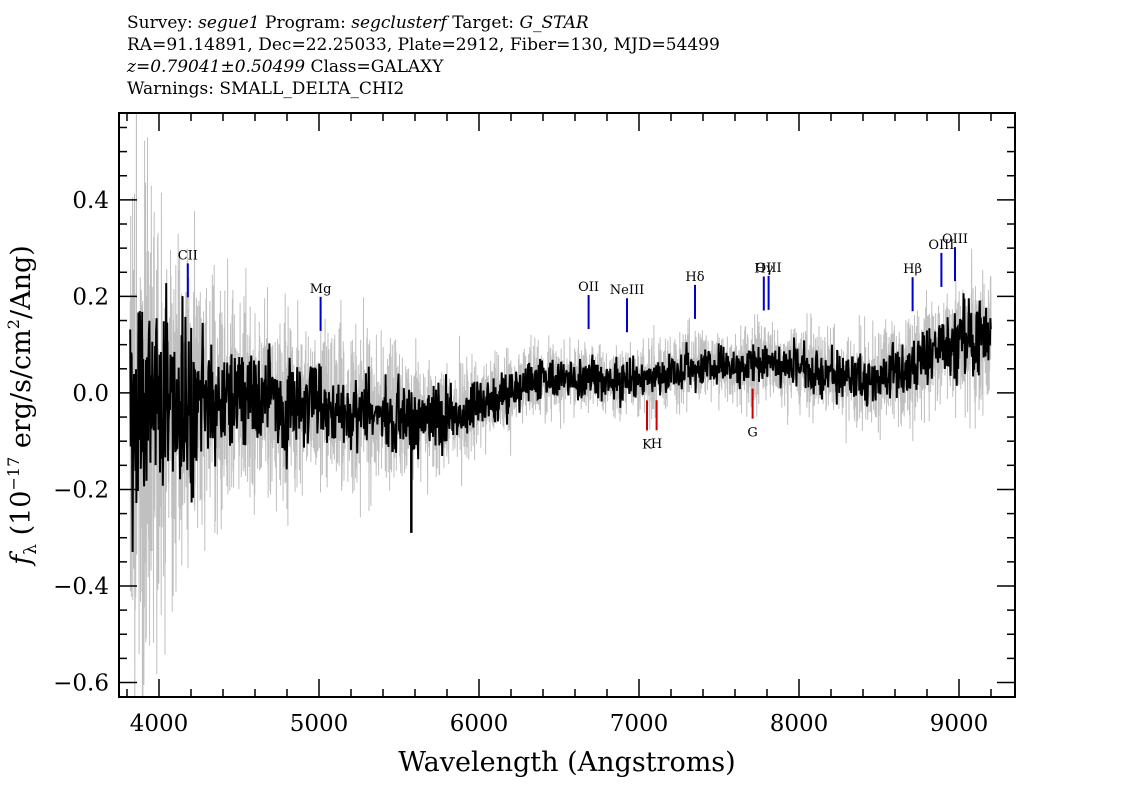 Image resolution: width=1134 pixels, height=810 pixels. I want to click on redshift-value: z=0.79041±0.50499, so click(216, 67).